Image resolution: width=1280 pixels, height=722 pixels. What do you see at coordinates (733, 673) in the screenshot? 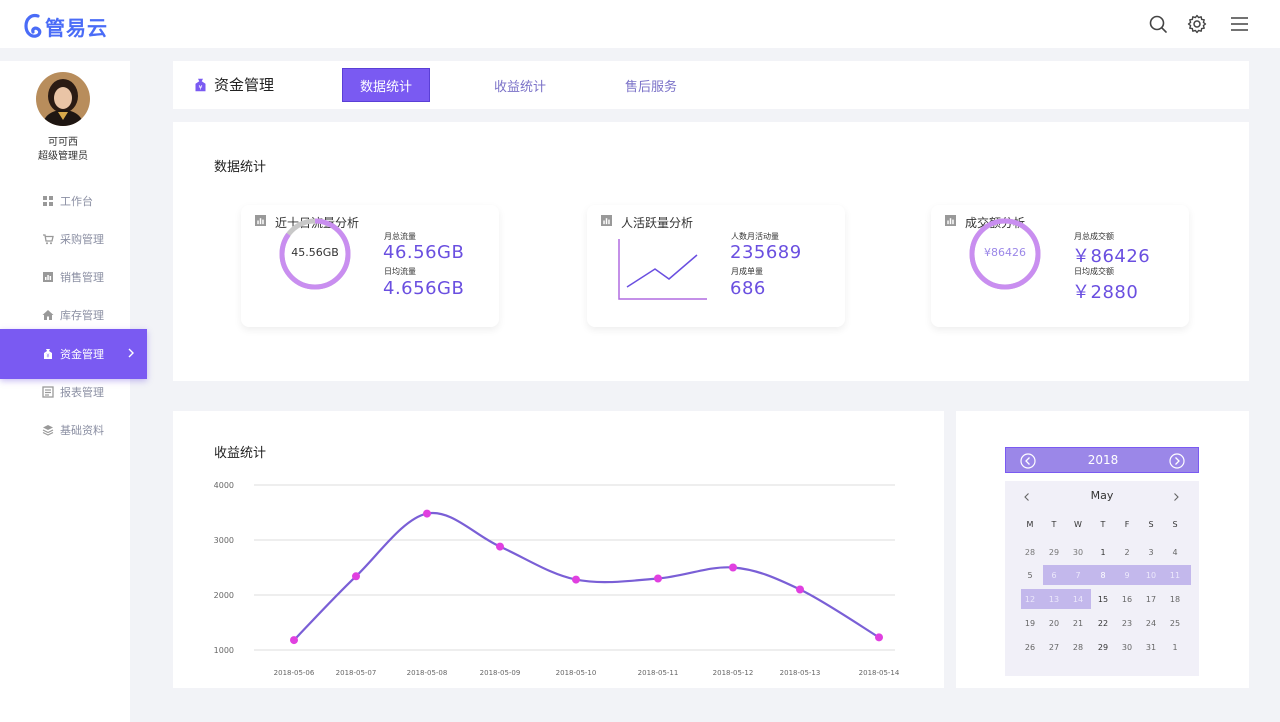
I see `x-tick-label: 2018-05-12` at bounding box center [733, 673].